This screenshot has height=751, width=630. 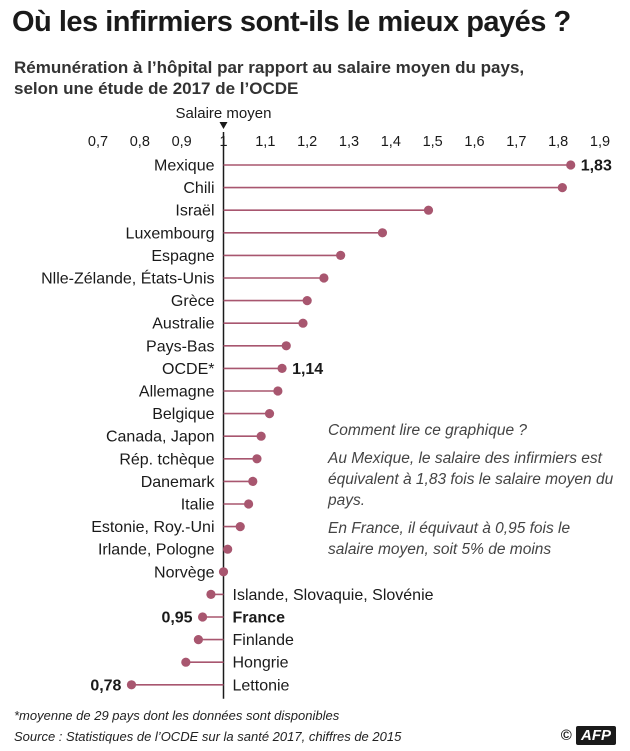 I want to click on x-tick-label: 1,2, so click(x=307, y=142).